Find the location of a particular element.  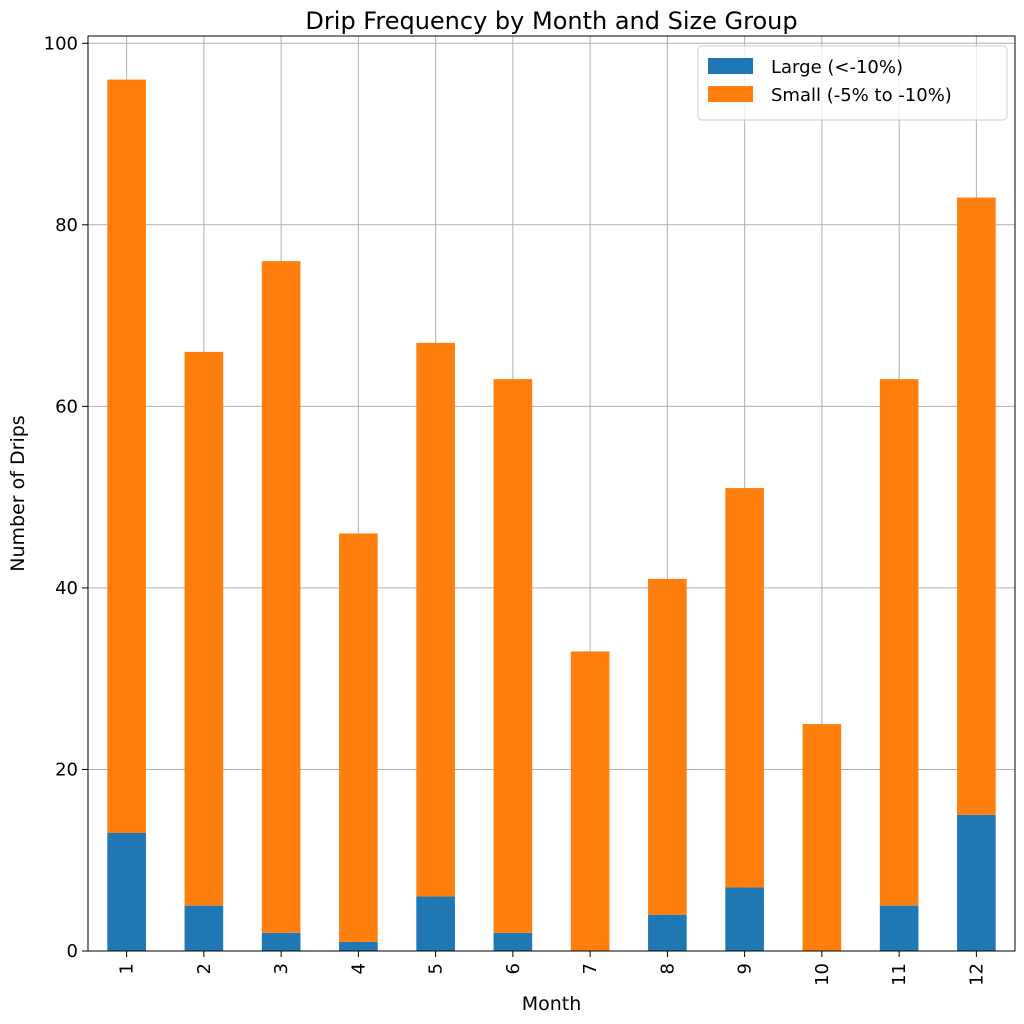

y-tick-label: 40 is located at coordinates (66, 588).